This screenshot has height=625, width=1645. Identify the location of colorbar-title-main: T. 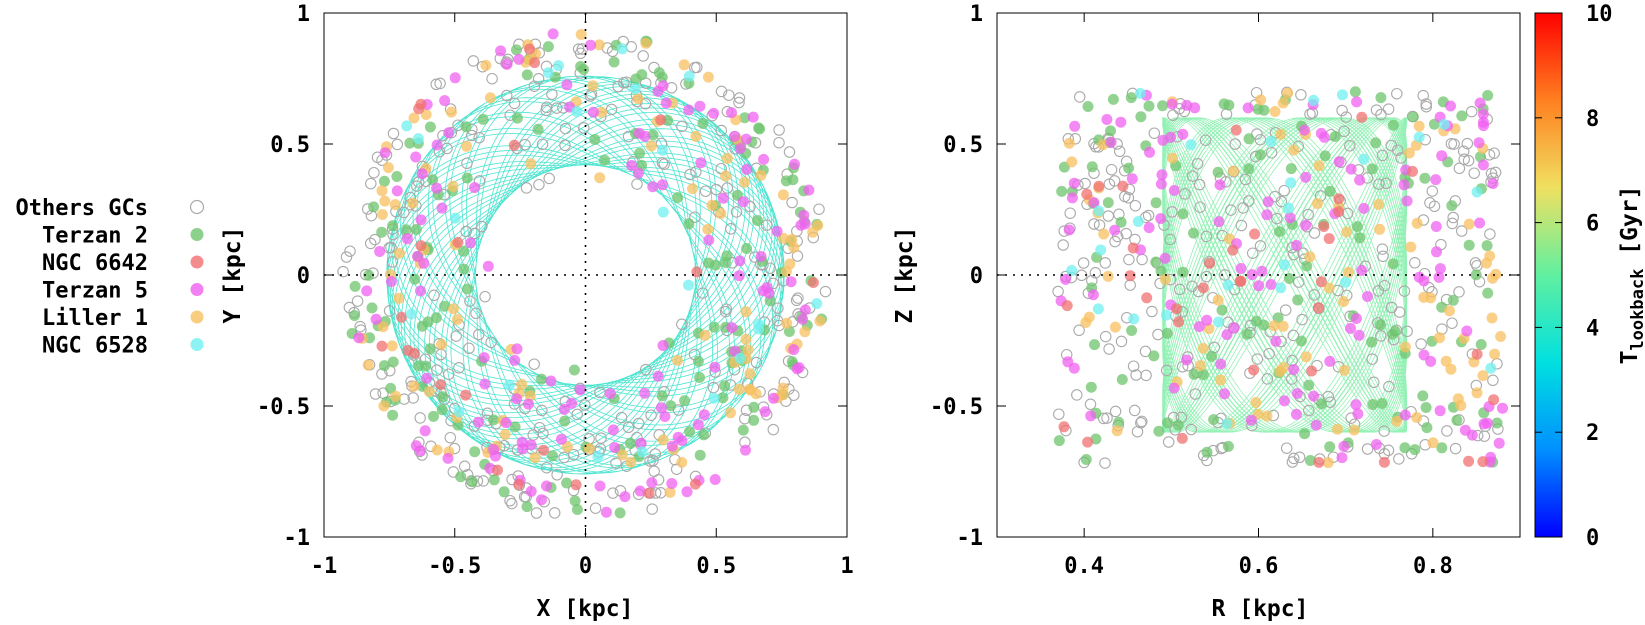
(1630, 358).